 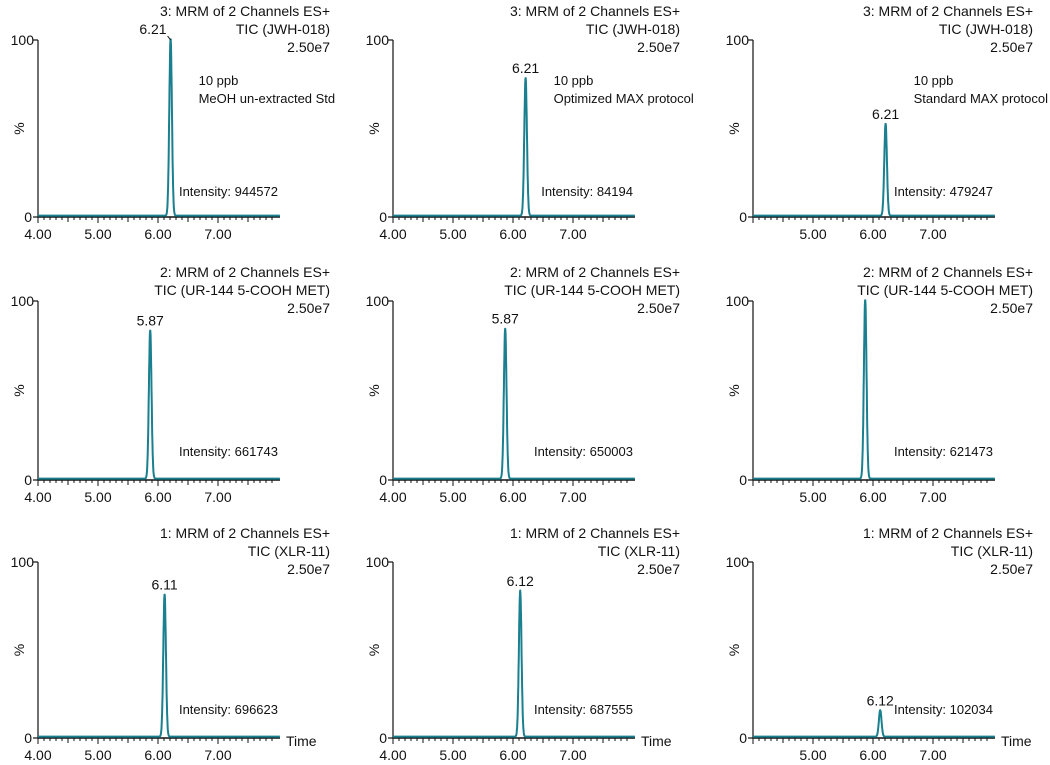 What do you see at coordinates (169, 38) in the screenshot?
I see `peak-leader` at bounding box center [169, 38].